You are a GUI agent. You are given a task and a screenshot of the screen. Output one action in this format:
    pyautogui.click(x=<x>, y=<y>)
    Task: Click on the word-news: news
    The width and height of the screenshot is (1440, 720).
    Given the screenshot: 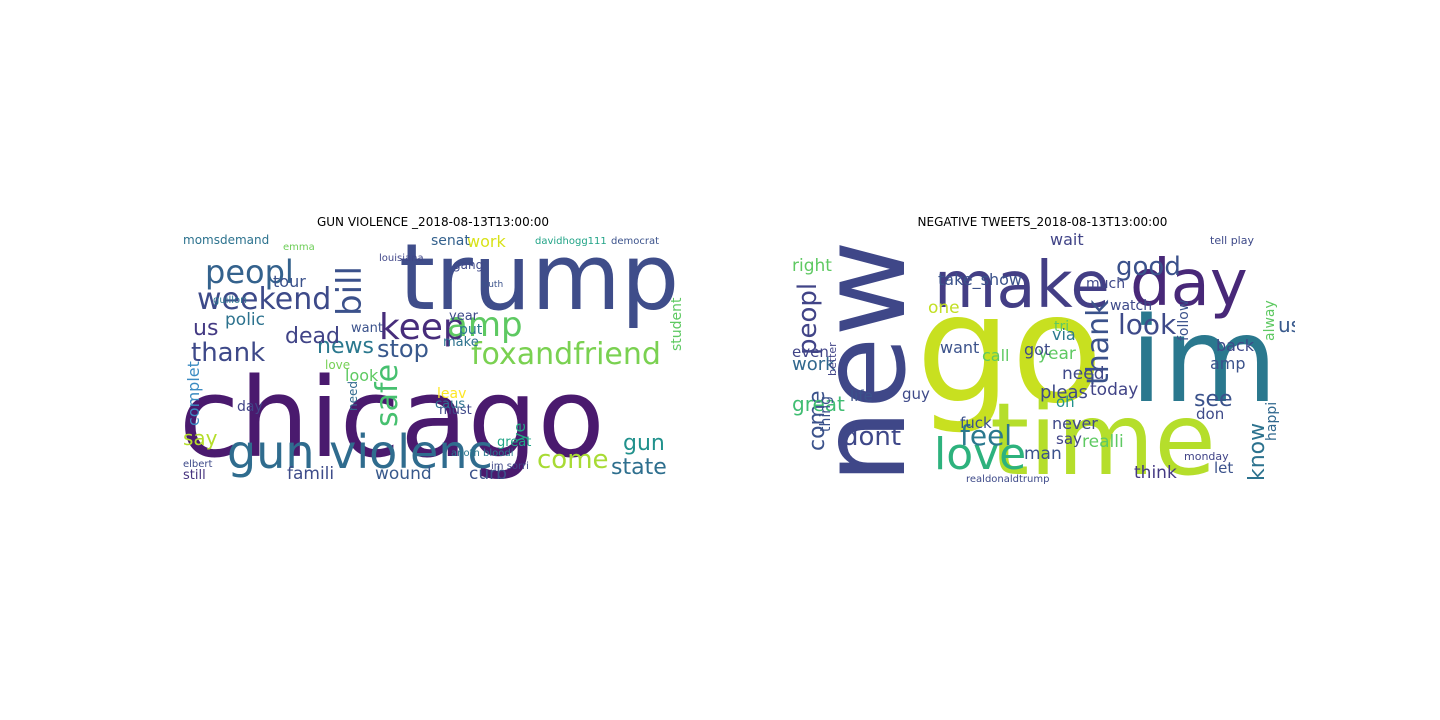 What is the action you would take?
    pyautogui.click(x=345, y=346)
    